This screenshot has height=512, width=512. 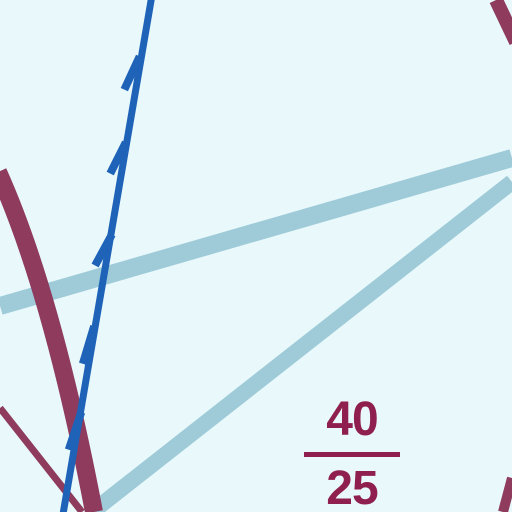 I want to click on route-label-divider, so click(x=352, y=454).